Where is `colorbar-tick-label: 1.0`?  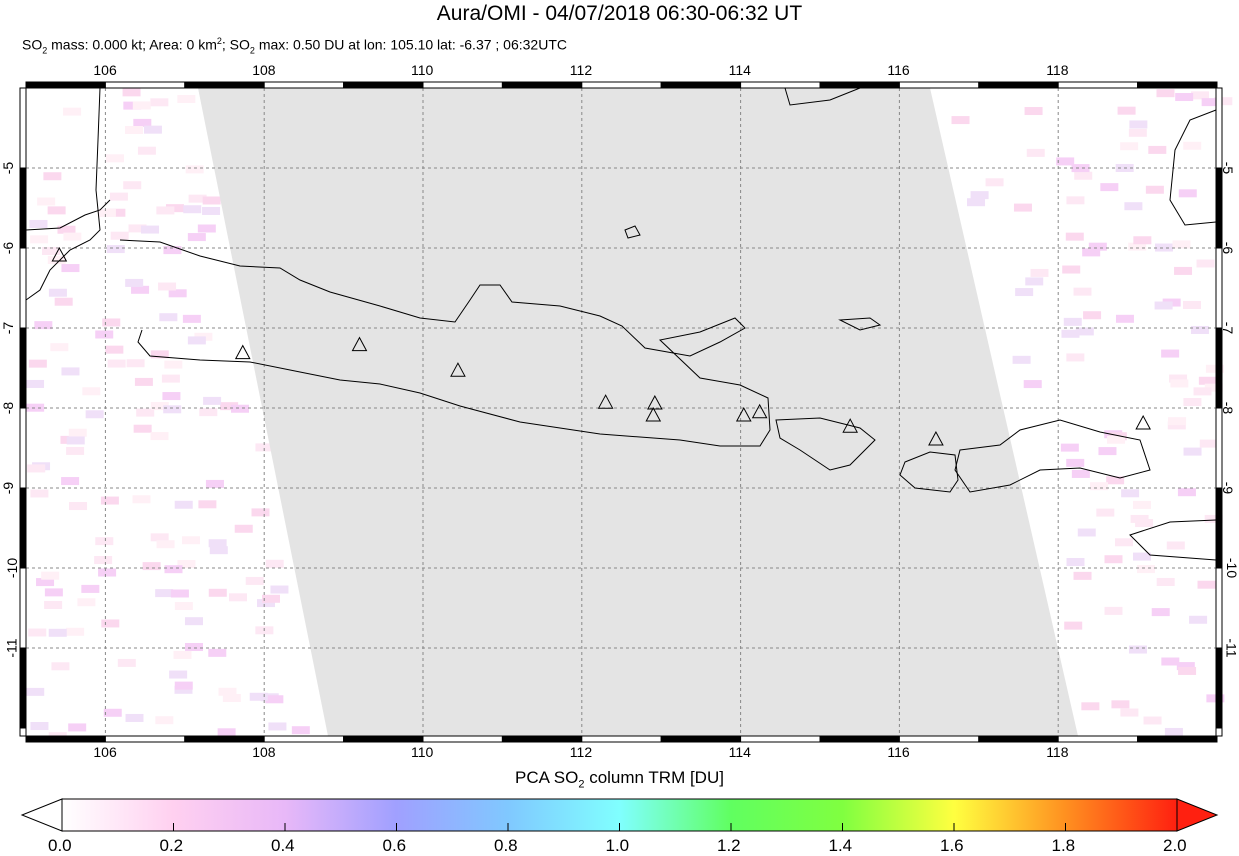 colorbar-tick-label: 1.0 is located at coordinates (617, 845).